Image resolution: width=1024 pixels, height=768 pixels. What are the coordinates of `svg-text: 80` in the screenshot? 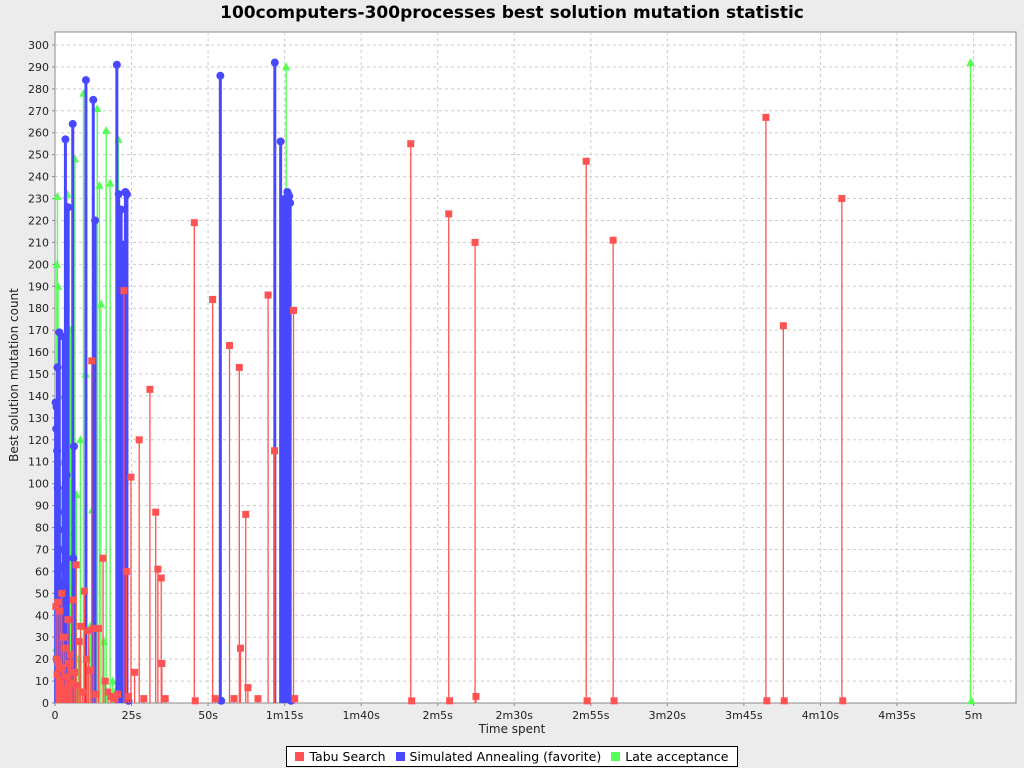 It's located at (42, 528).